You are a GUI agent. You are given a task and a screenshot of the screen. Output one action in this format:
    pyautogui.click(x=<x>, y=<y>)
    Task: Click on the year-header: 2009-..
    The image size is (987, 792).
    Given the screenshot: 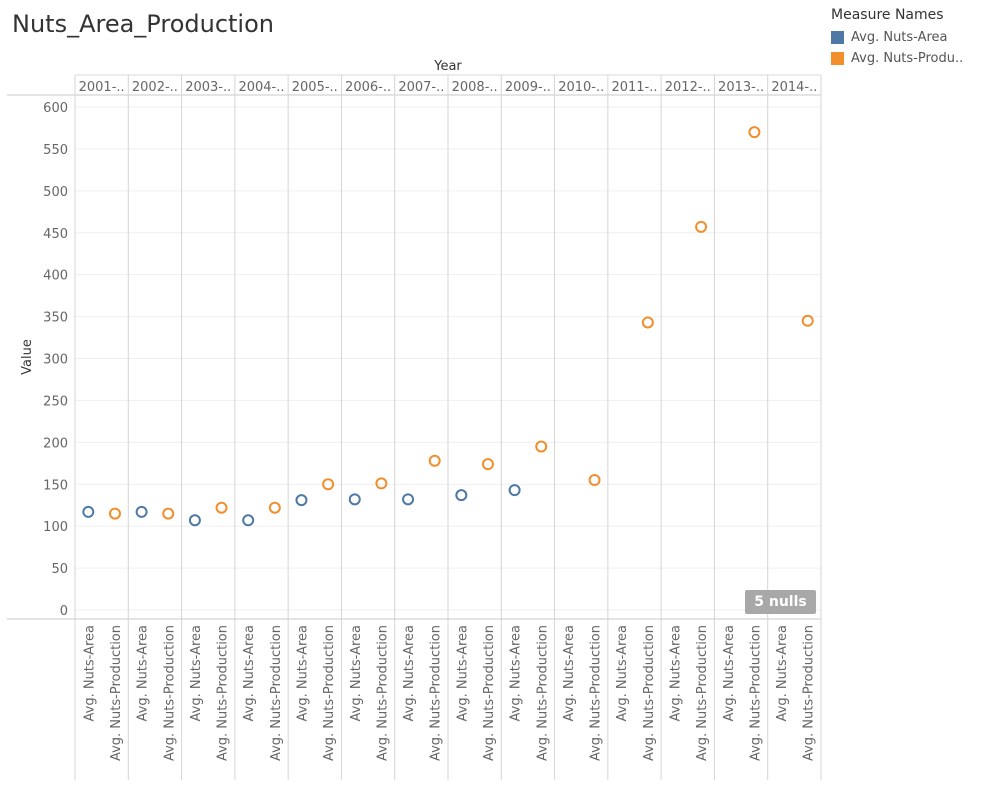 What is the action you would take?
    pyautogui.click(x=528, y=87)
    